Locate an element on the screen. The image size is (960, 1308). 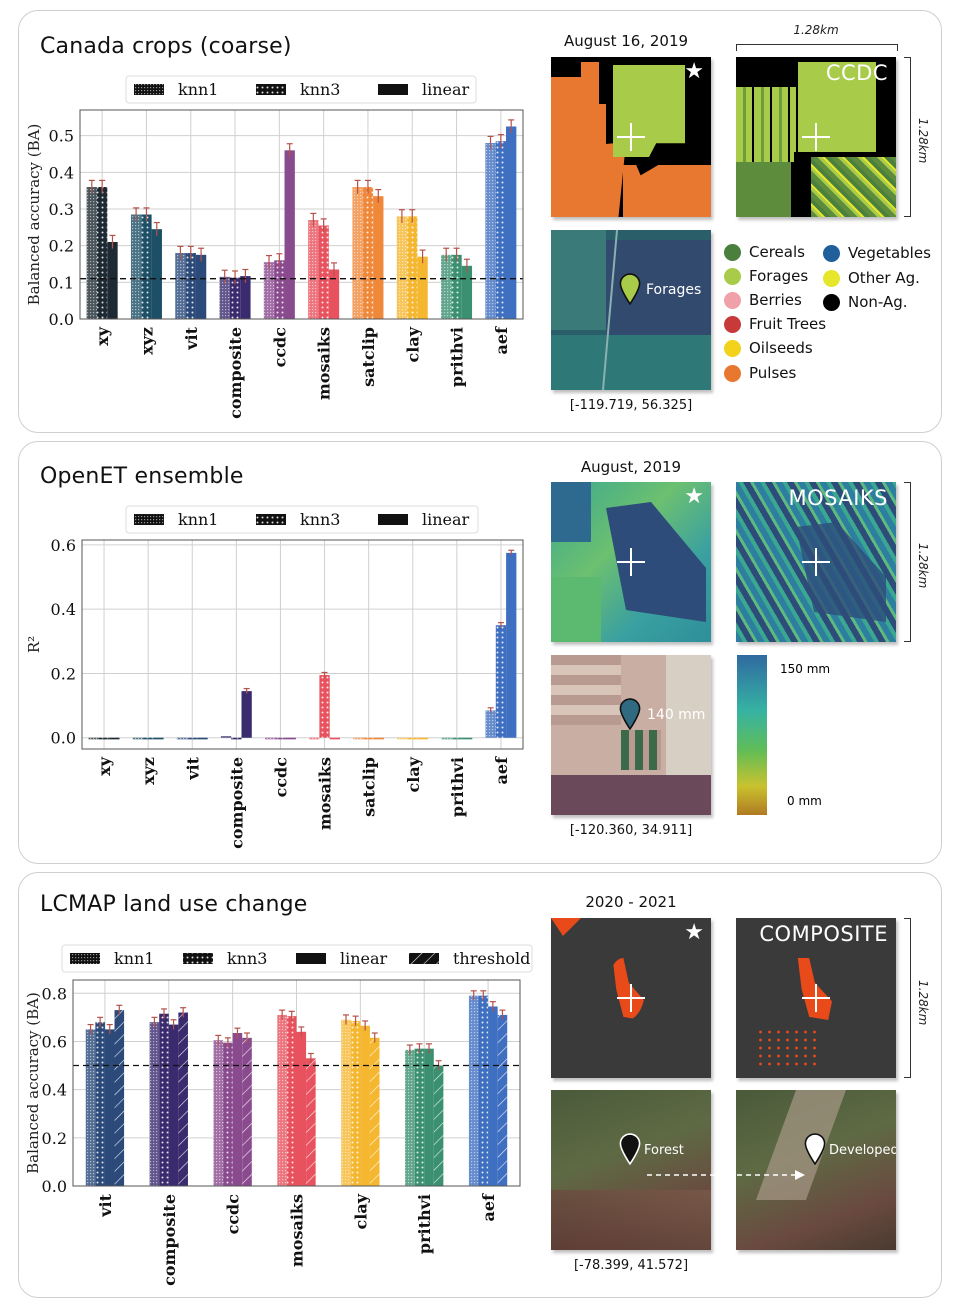
y-tick-label: 0.8 is located at coordinates (54, 993).